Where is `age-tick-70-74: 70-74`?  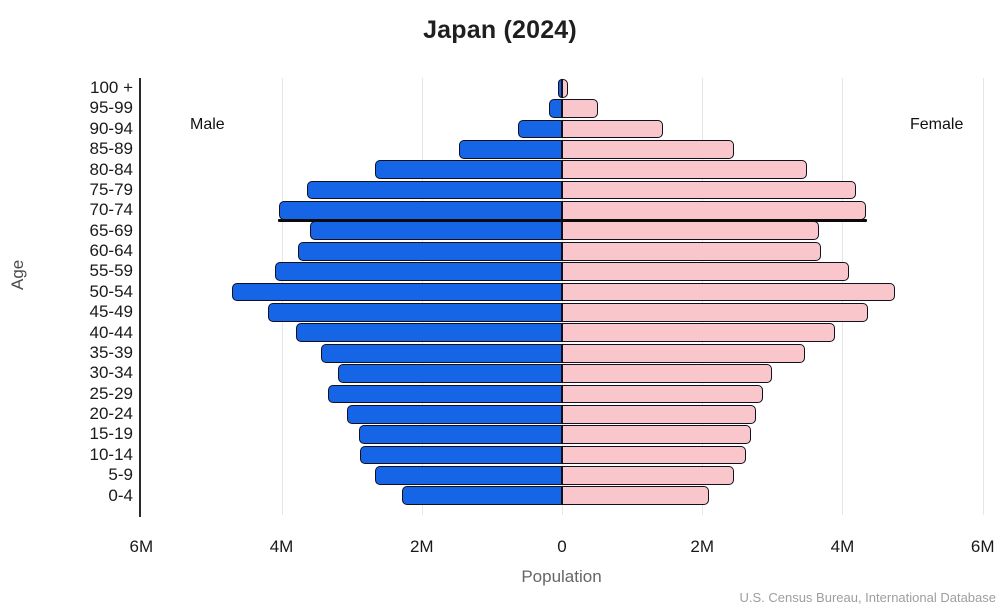
age-tick-70-74: 70-74 is located at coordinates (111, 210).